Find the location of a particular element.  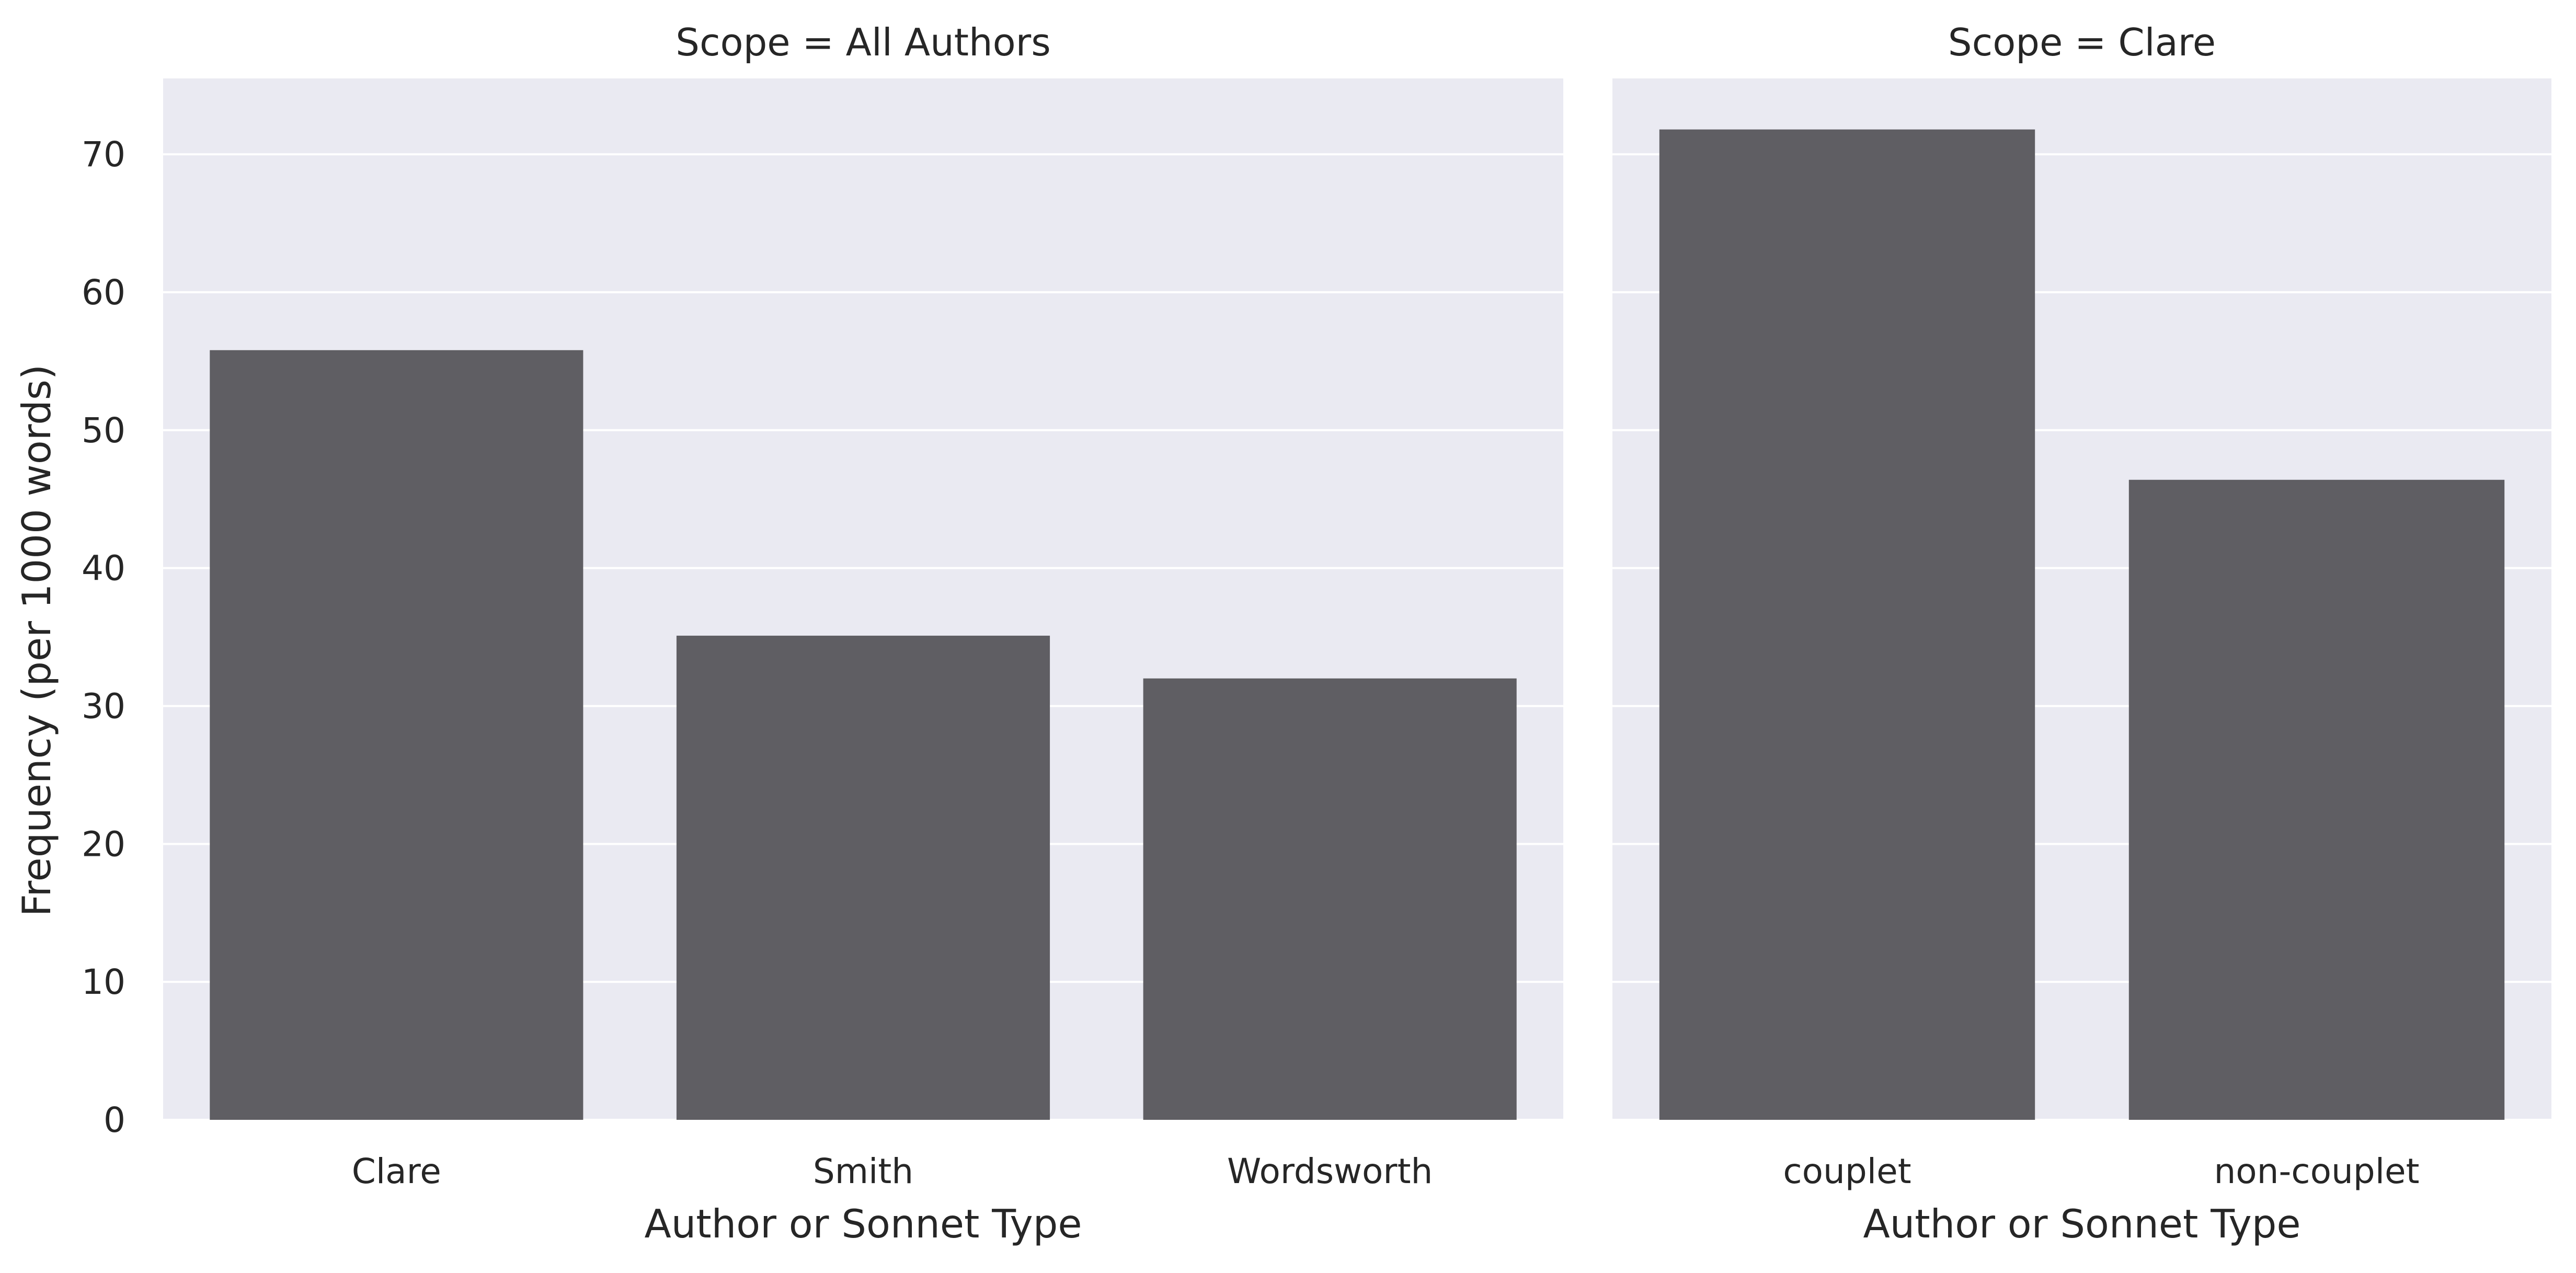

x-tick-label-non-couplet: non-couplet is located at coordinates (2316, 1171).